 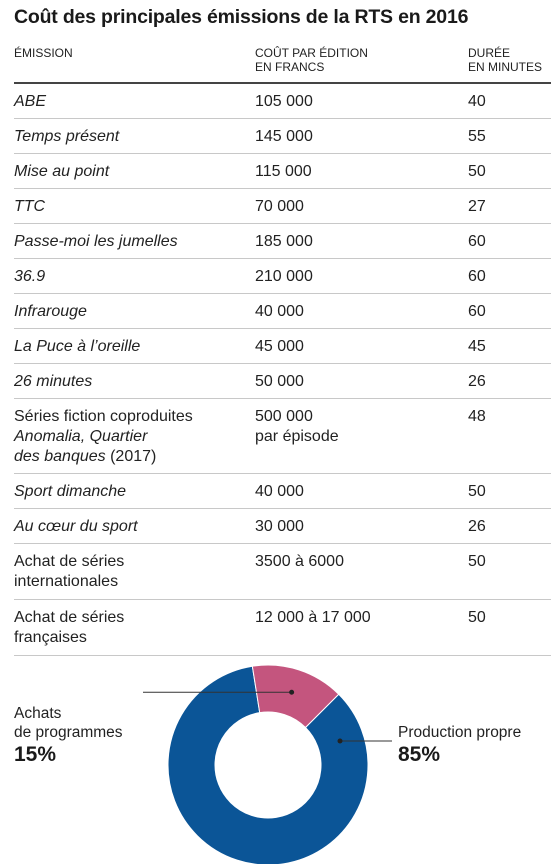 I want to click on emission-name: Passe-moi les jumelles, so click(x=96, y=241).